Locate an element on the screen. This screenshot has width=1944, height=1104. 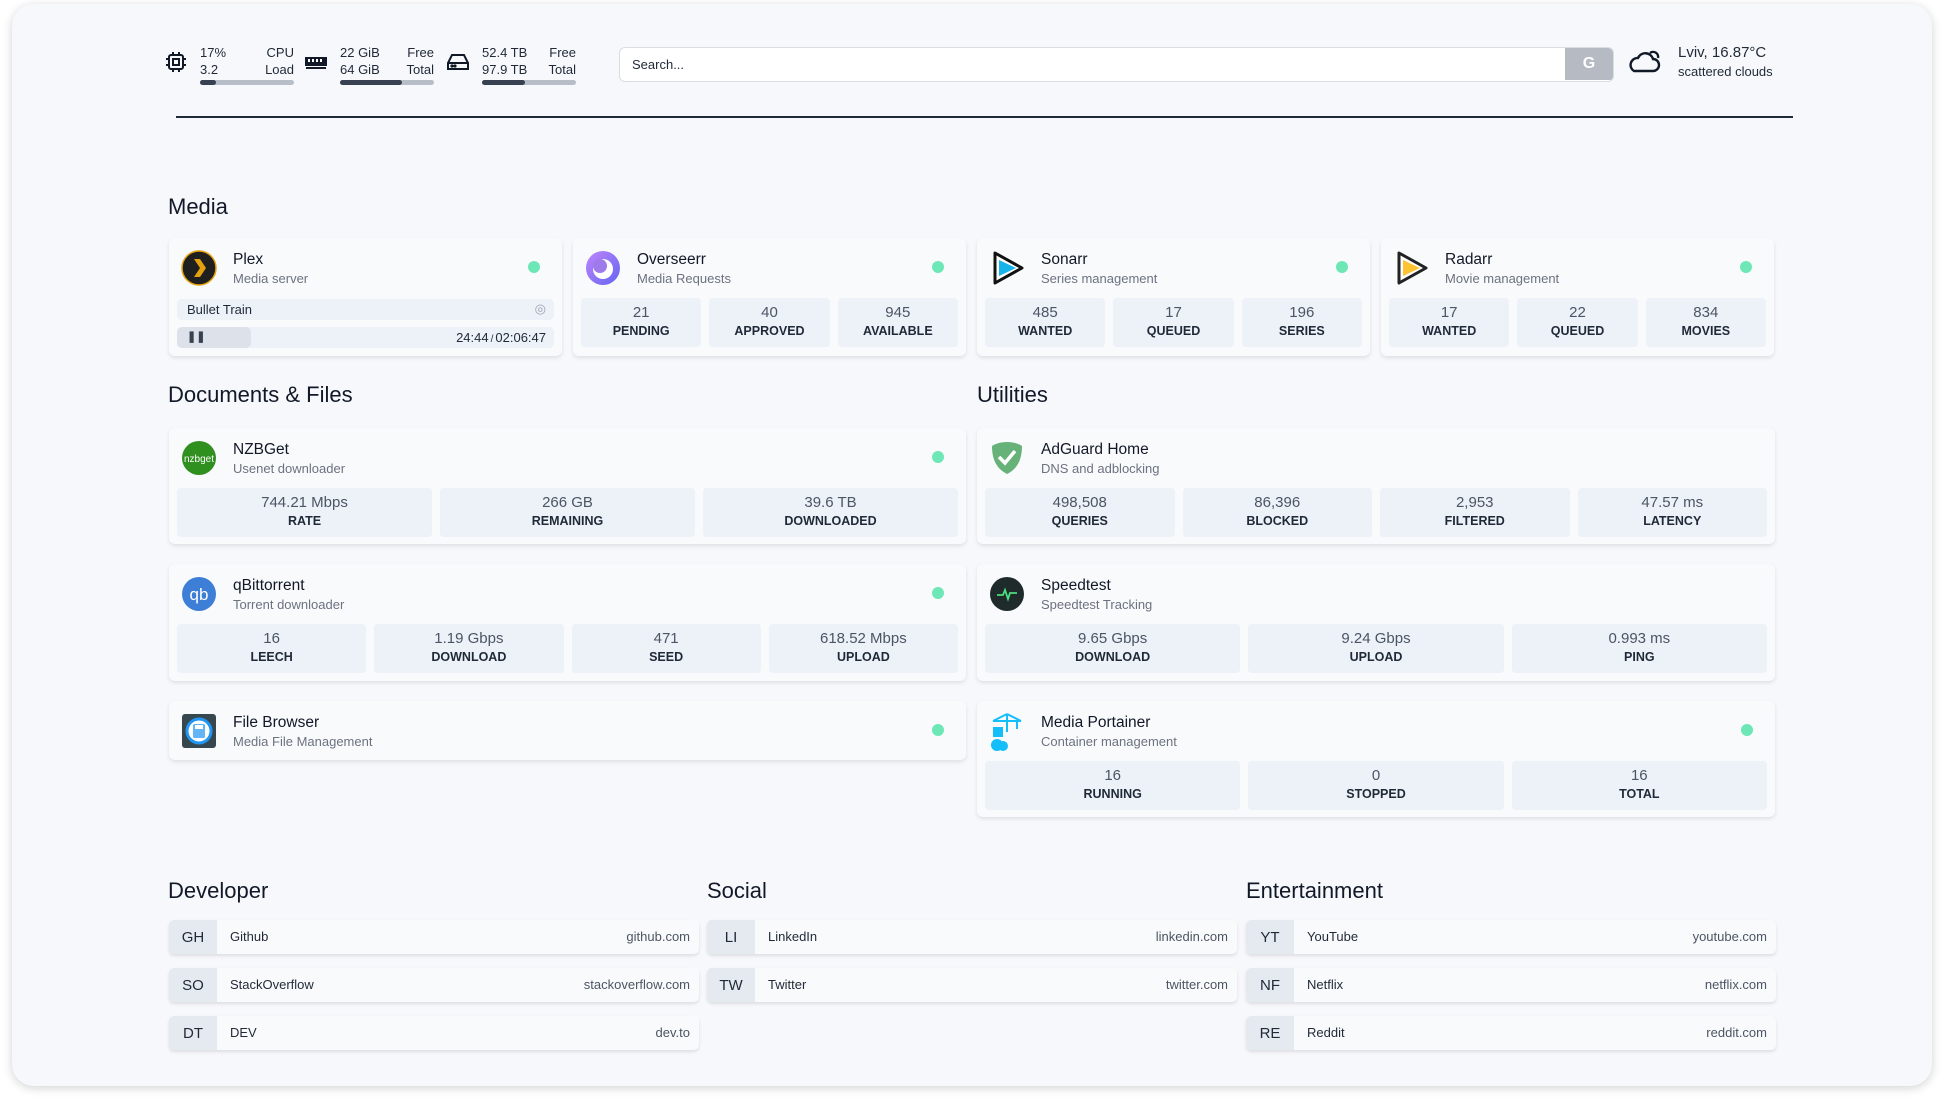
stat-available: 945 AVAILABLE is located at coordinates (897, 322).